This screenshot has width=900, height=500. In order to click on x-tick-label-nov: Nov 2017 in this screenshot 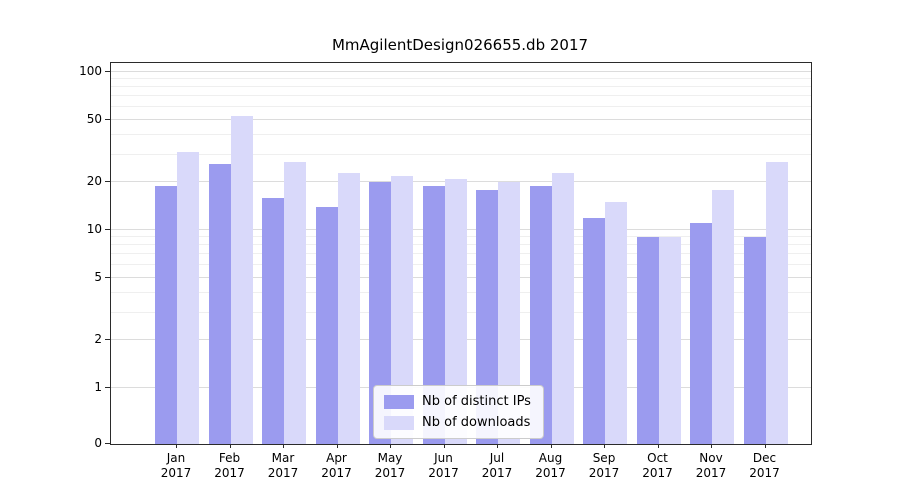, I will do `click(711, 466)`.